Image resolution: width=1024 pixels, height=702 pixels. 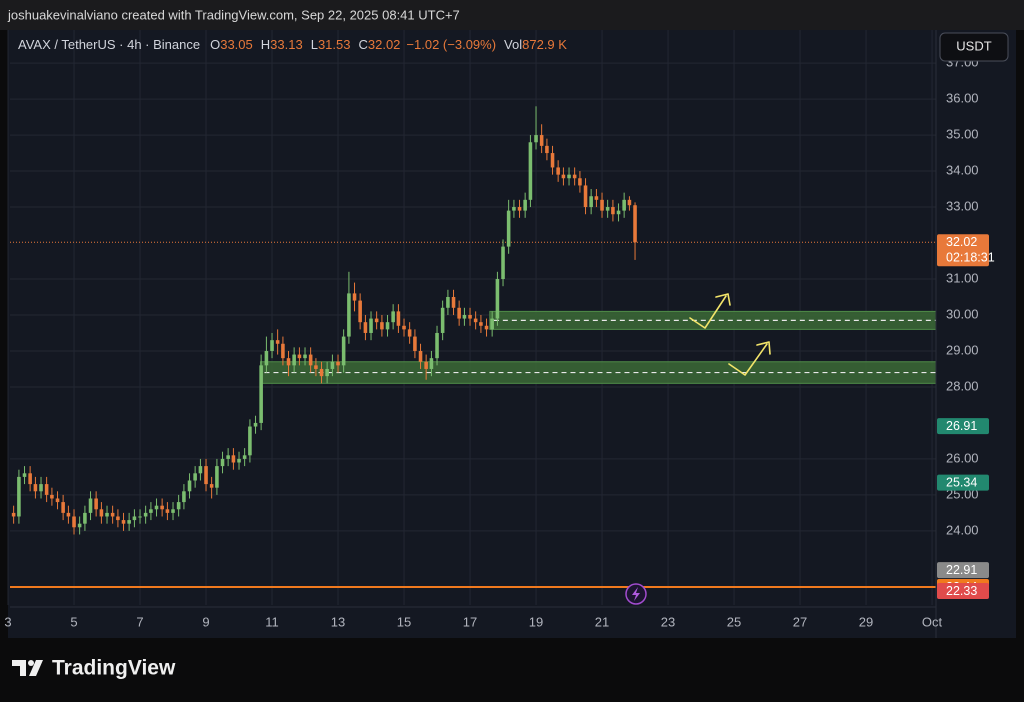 I want to click on x-tick-label: Oct, so click(x=932, y=621).